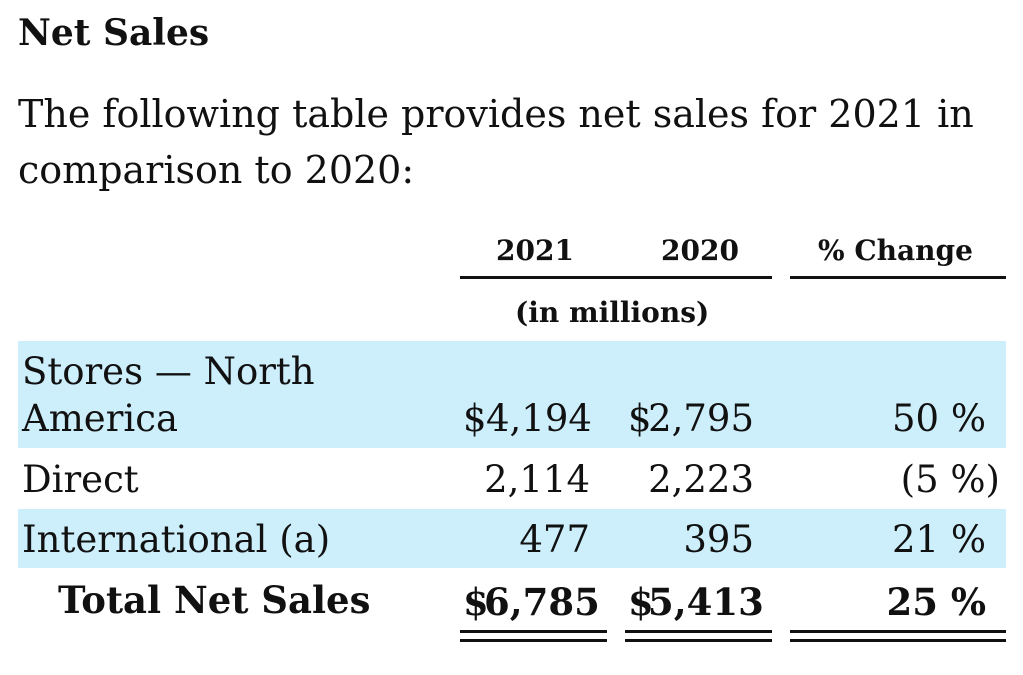 This screenshot has width=1023, height=675. I want to click on row-stores-2021: 4,194, so click(539, 418).